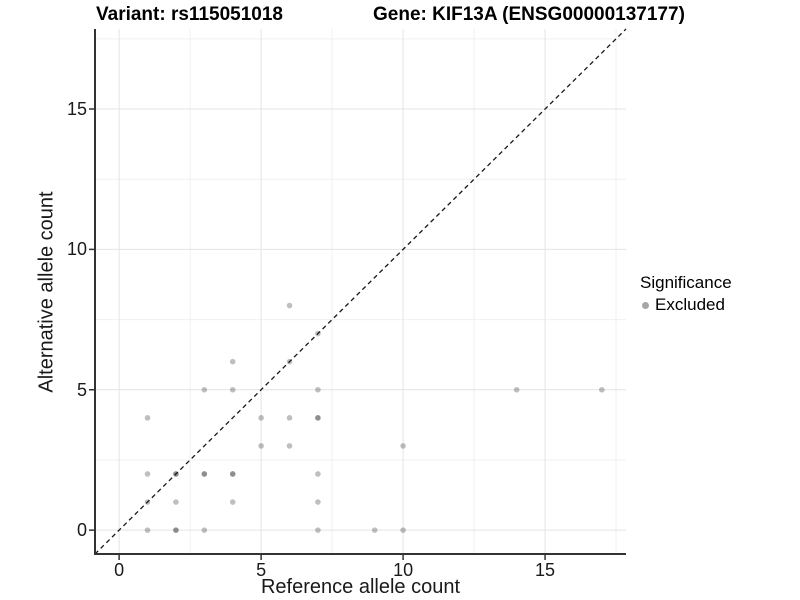 The image size is (800, 600). Describe the element at coordinates (81, 530) in the screenshot. I see `y-tick-label: 0` at that location.